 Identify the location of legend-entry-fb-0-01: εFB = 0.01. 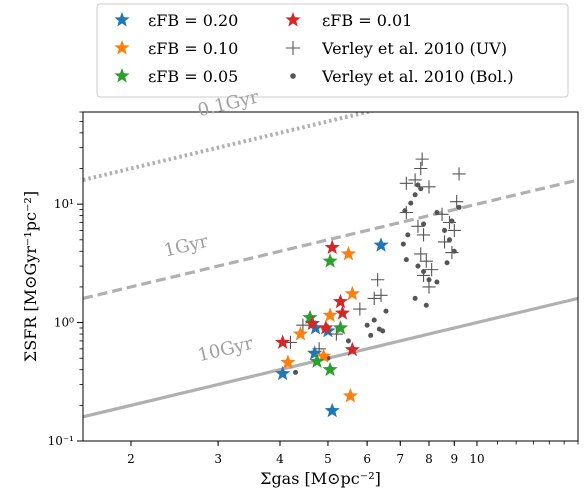
(348, 20).